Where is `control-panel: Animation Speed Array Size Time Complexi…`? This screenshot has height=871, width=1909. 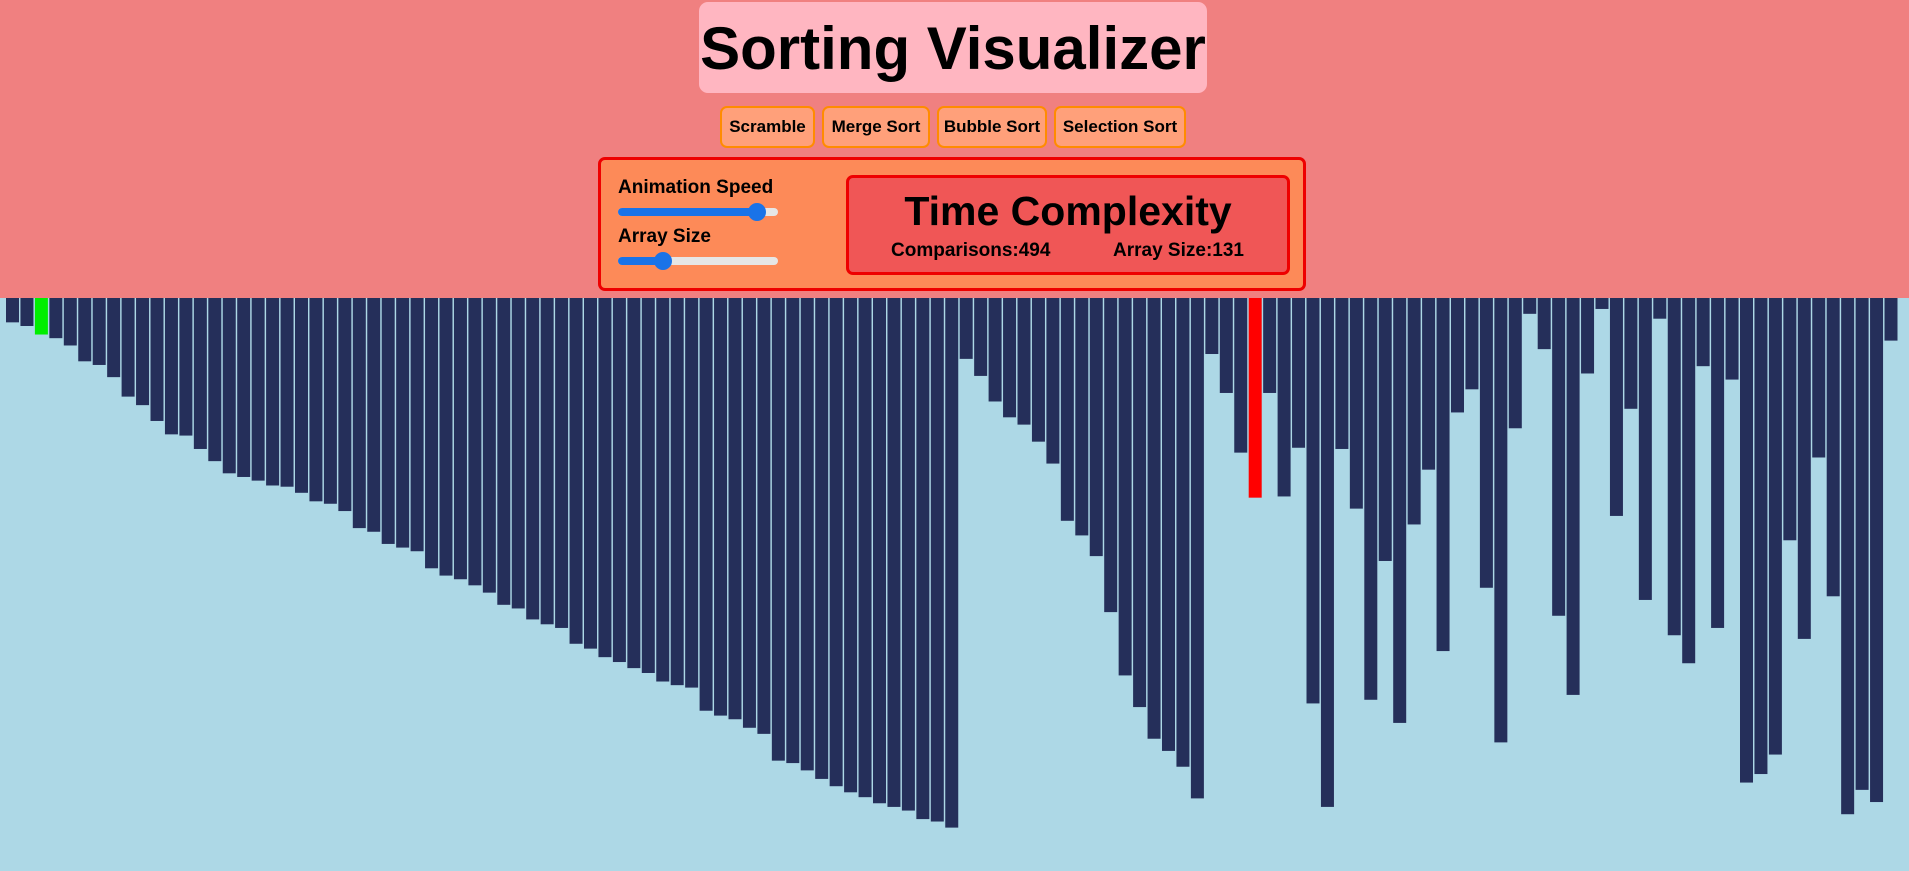 control-panel: Animation Speed Array Size Time Complexi… is located at coordinates (952, 224).